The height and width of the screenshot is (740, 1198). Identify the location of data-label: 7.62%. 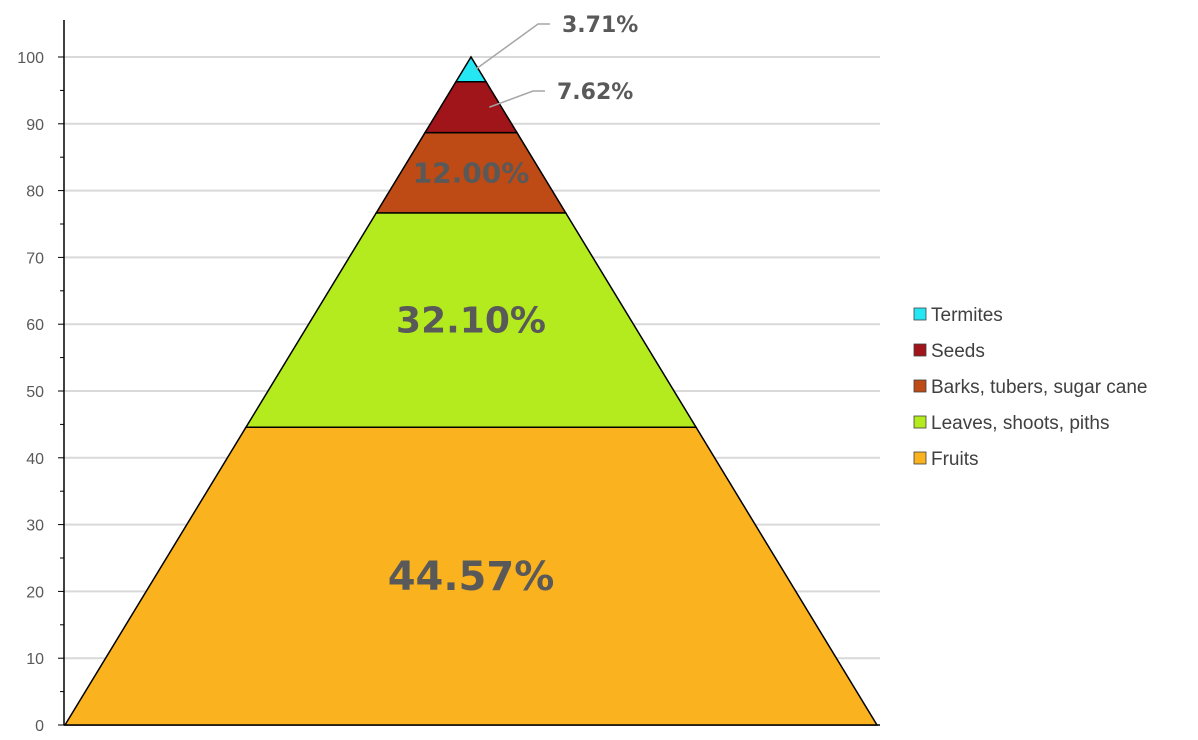
(595, 92).